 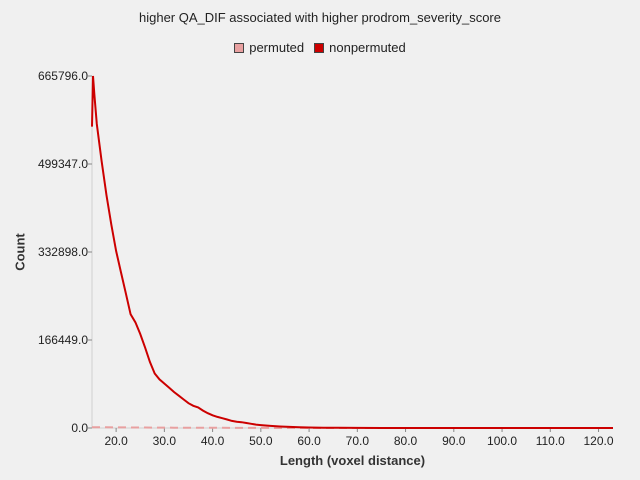 I want to click on x-tick-label: 100.0, so click(x=502, y=441).